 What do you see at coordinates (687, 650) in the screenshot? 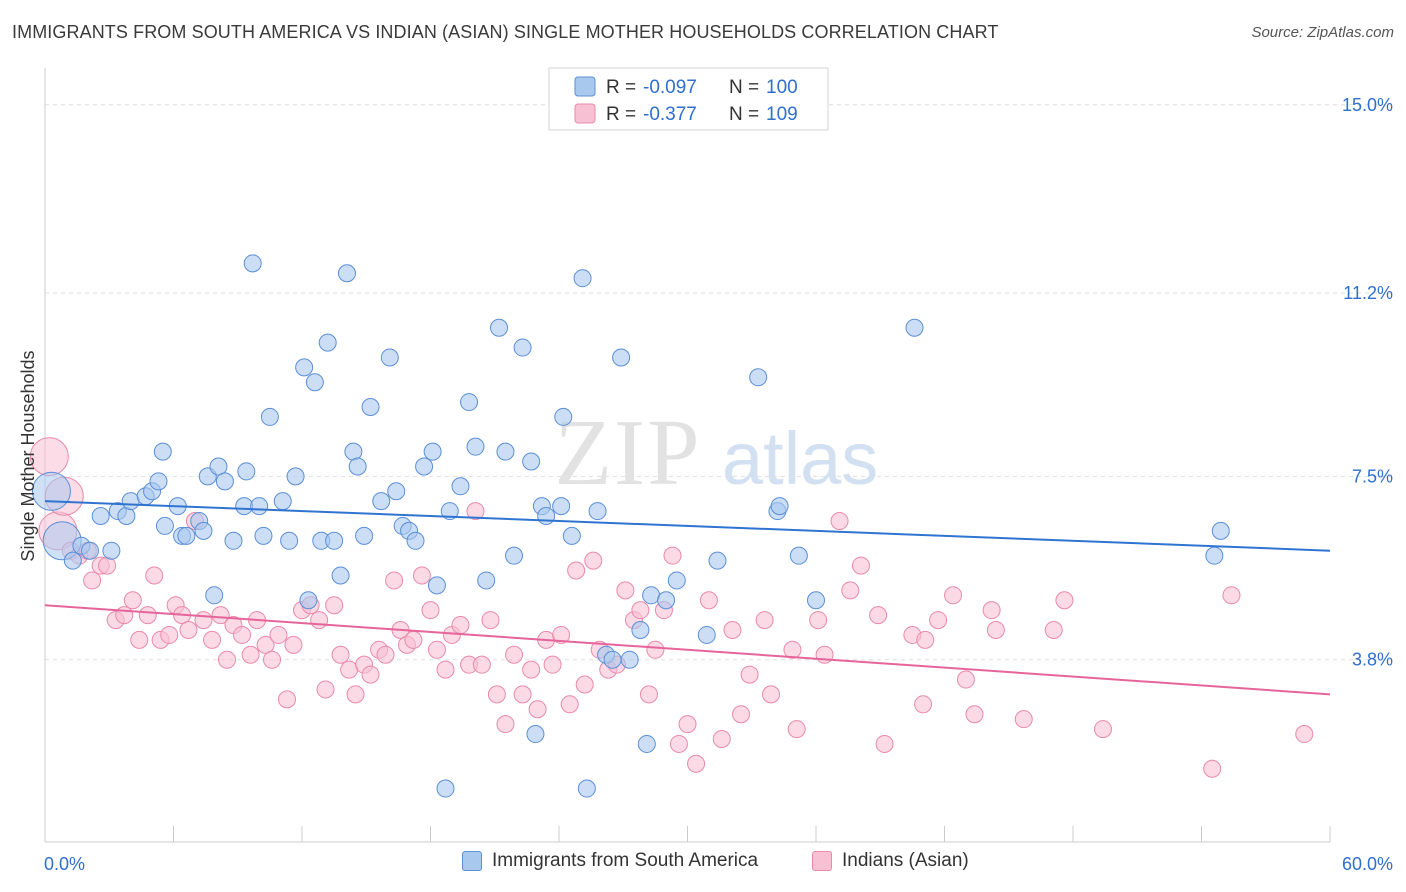
I see `indians-trend-line` at bounding box center [687, 650].